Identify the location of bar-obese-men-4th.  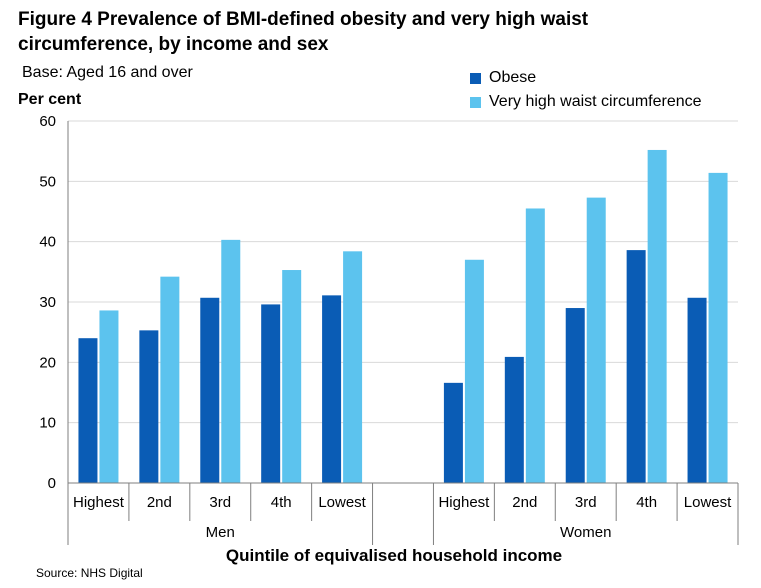
(271, 393).